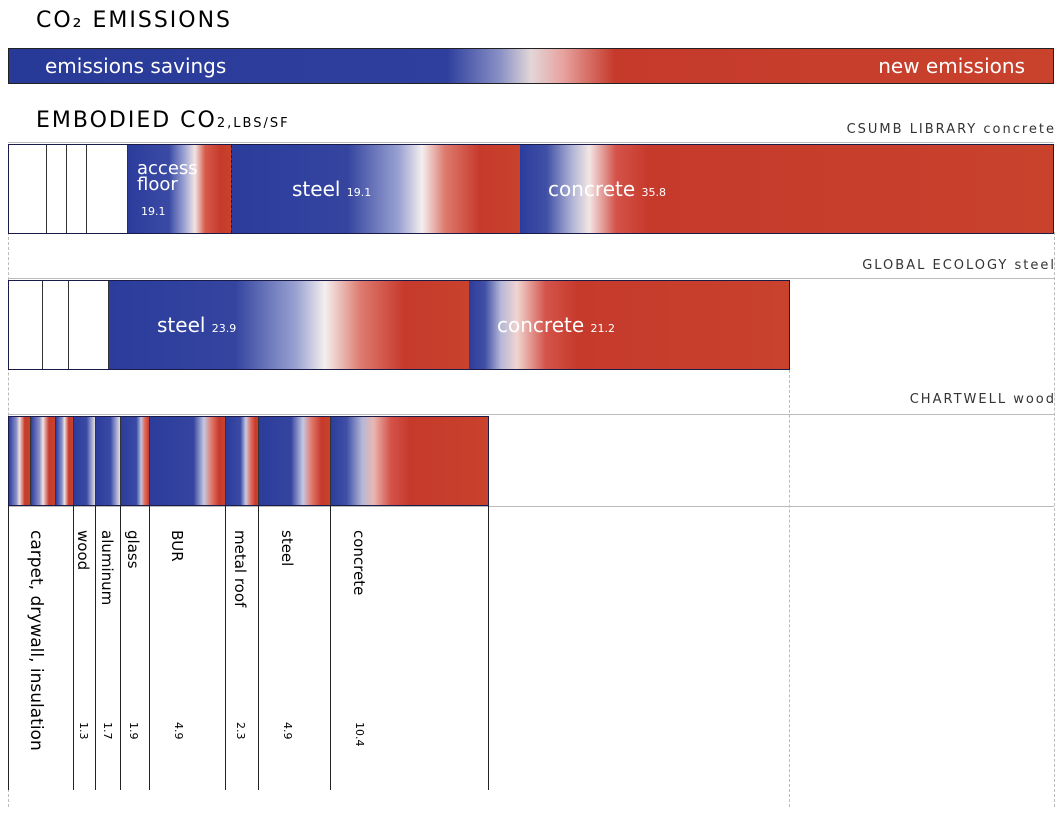  Describe the element at coordinates (242, 461) in the screenshot. I see `chartwell-seg-metal-roof` at that location.